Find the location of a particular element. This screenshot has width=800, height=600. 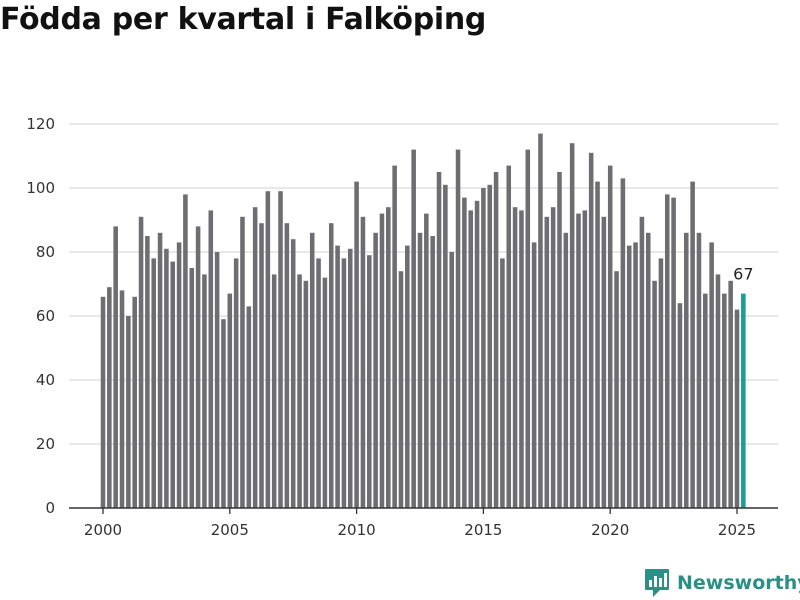

x-tick-label: 2025 is located at coordinates (737, 530).